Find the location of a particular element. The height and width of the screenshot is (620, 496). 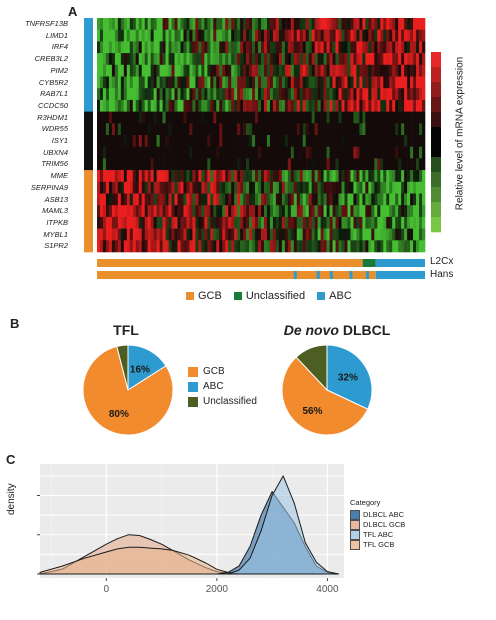

density-legend-label: TFL GCB is located at coordinates (379, 544).